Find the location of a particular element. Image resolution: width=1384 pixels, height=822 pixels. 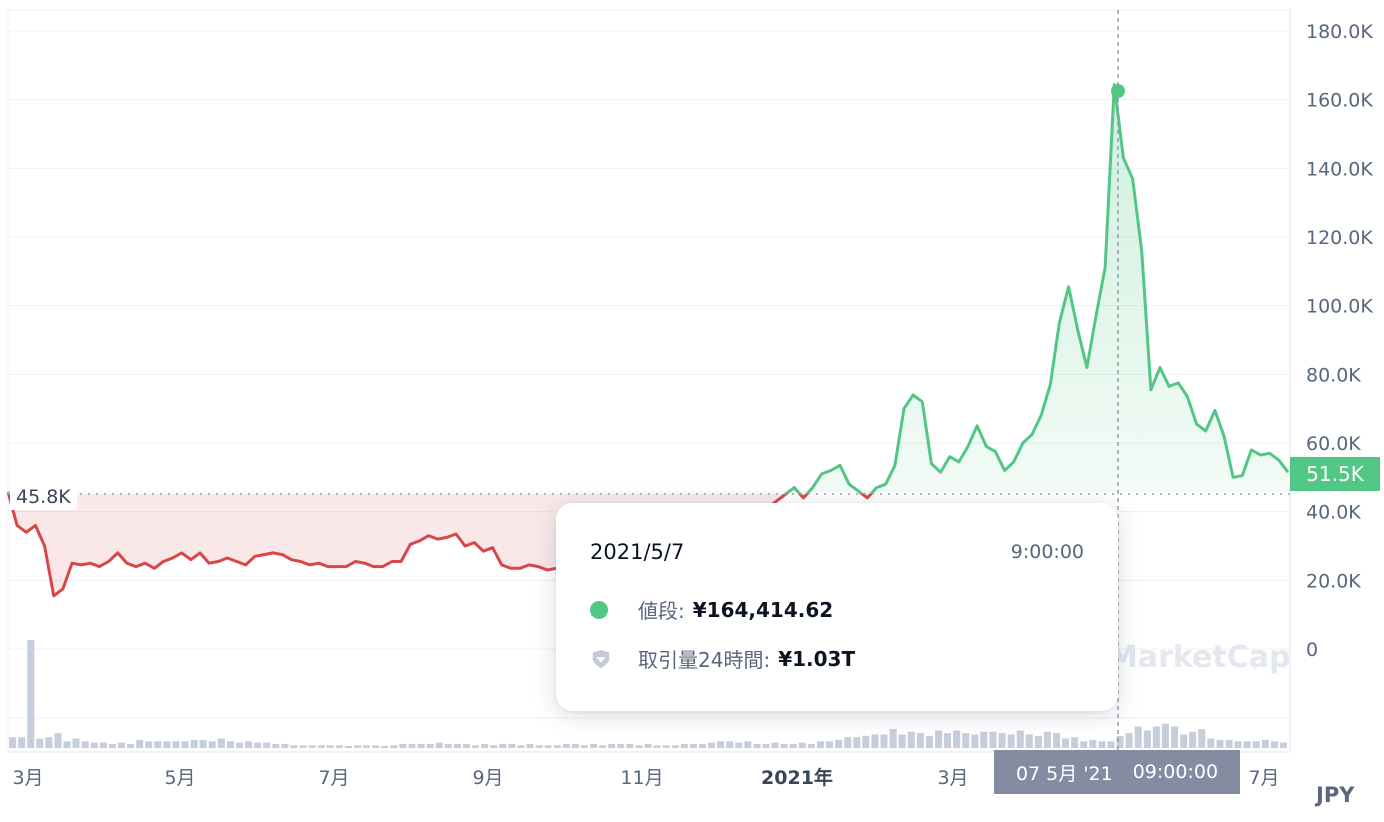

tooltip-price-row: 値段: ¥164,414.62 is located at coordinates (711, 609).